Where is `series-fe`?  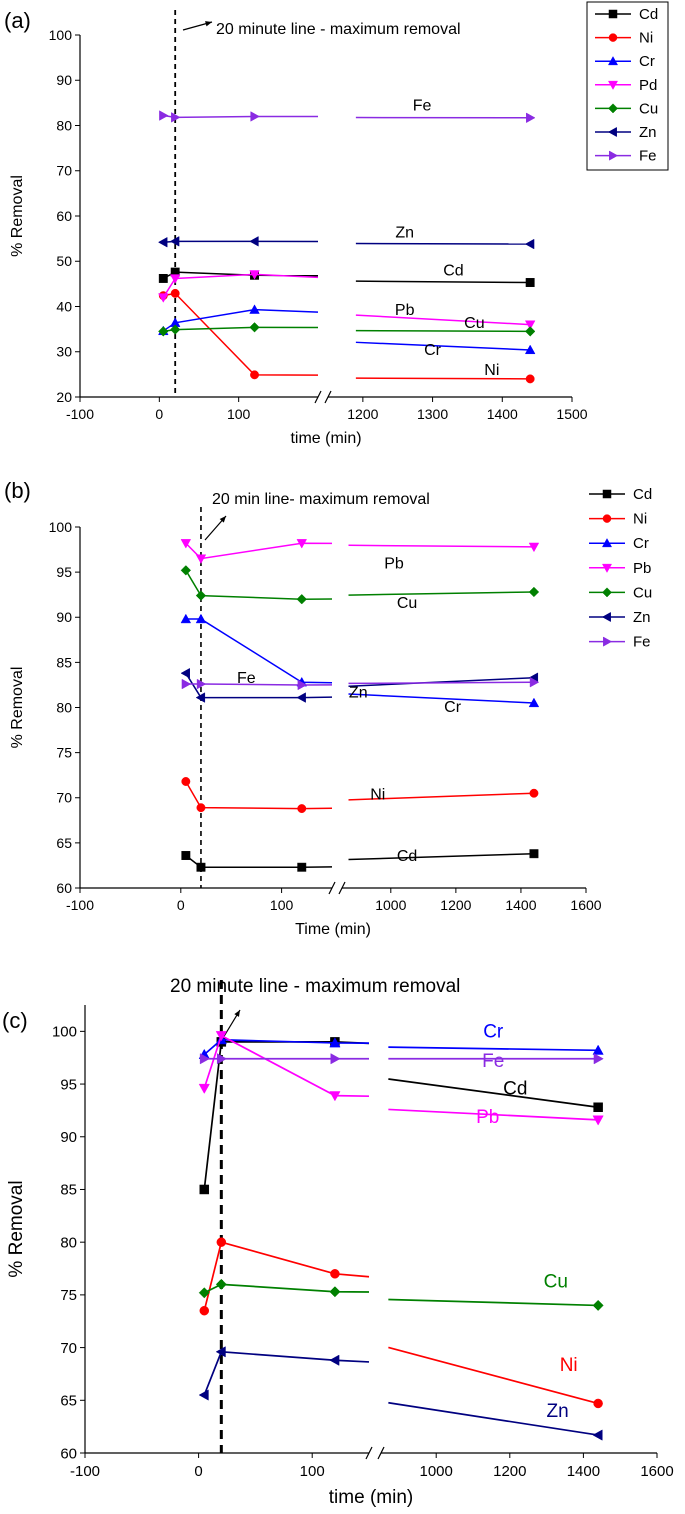
series-fe is located at coordinates (401, 1059).